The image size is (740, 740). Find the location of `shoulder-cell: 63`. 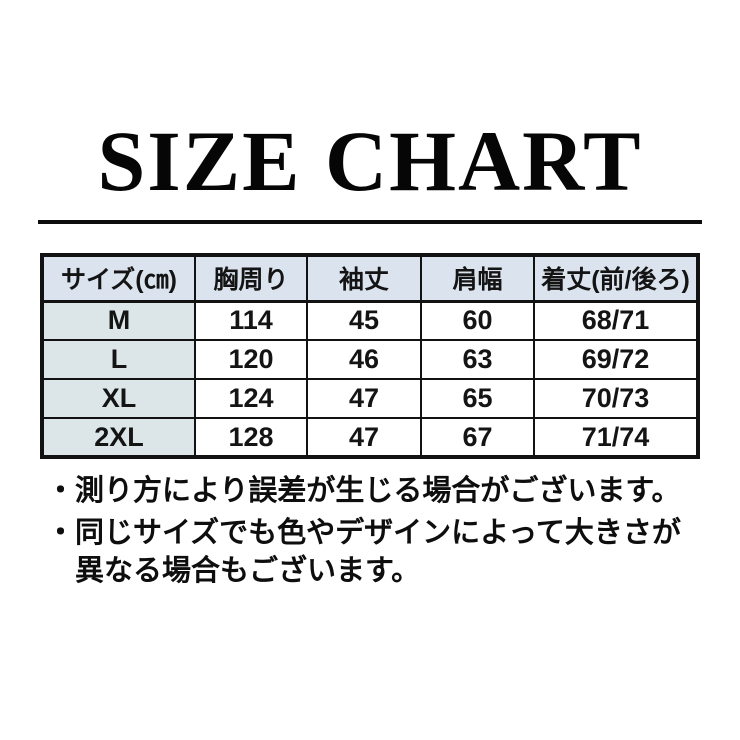

shoulder-cell: 63 is located at coordinates (477, 359).